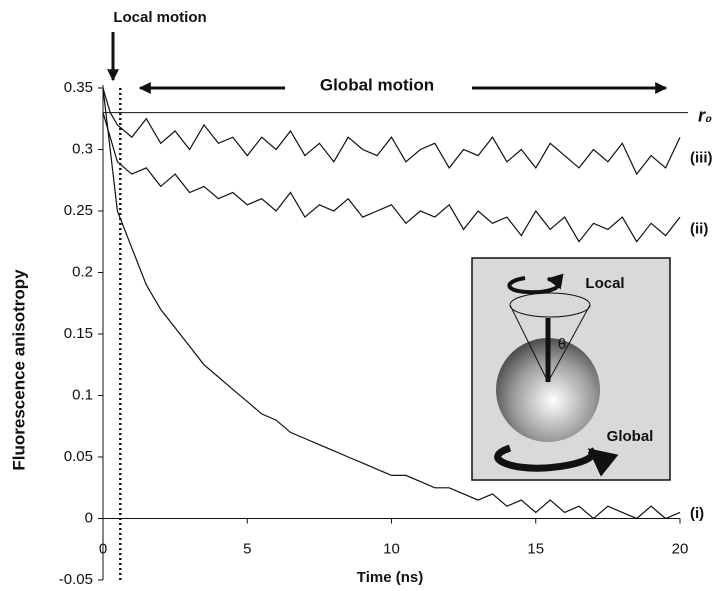 The width and height of the screenshot is (718, 591). What do you see at coordinates (78, 333) in the screenshot?
I see `y-tick-label: 0.15` at bounding box center [78, 333].